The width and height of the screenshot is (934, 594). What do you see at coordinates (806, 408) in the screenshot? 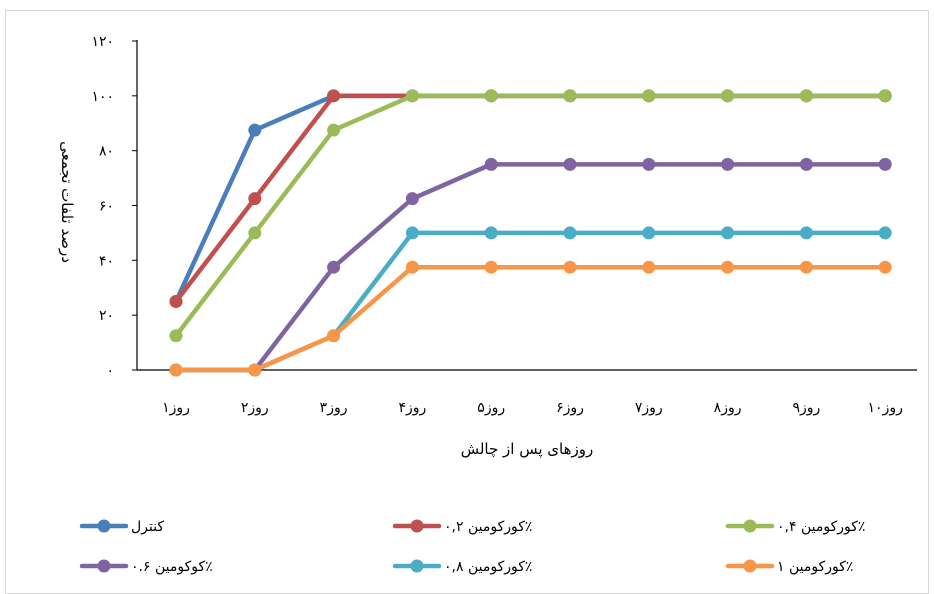
I see `x-tick-label: روز۹` at bounding box center [806, 408].